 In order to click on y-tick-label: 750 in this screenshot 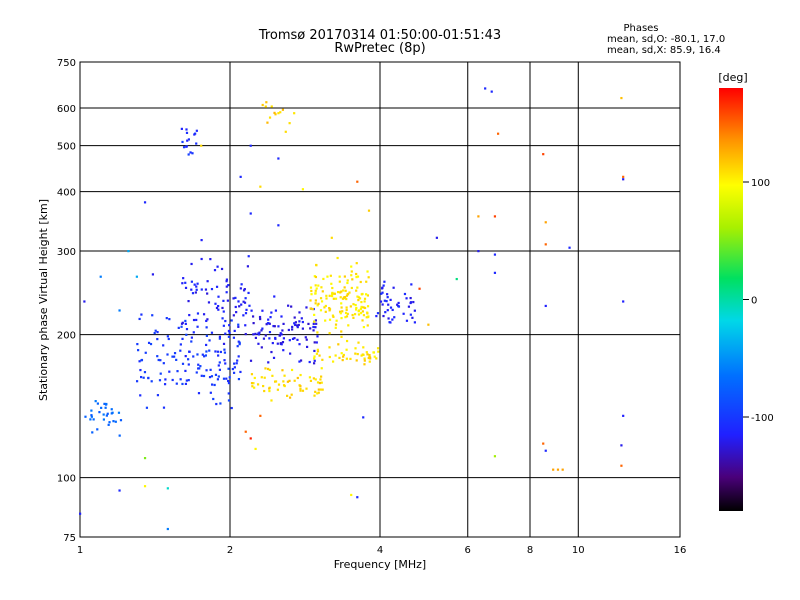, I will do `click(66, 63)`.